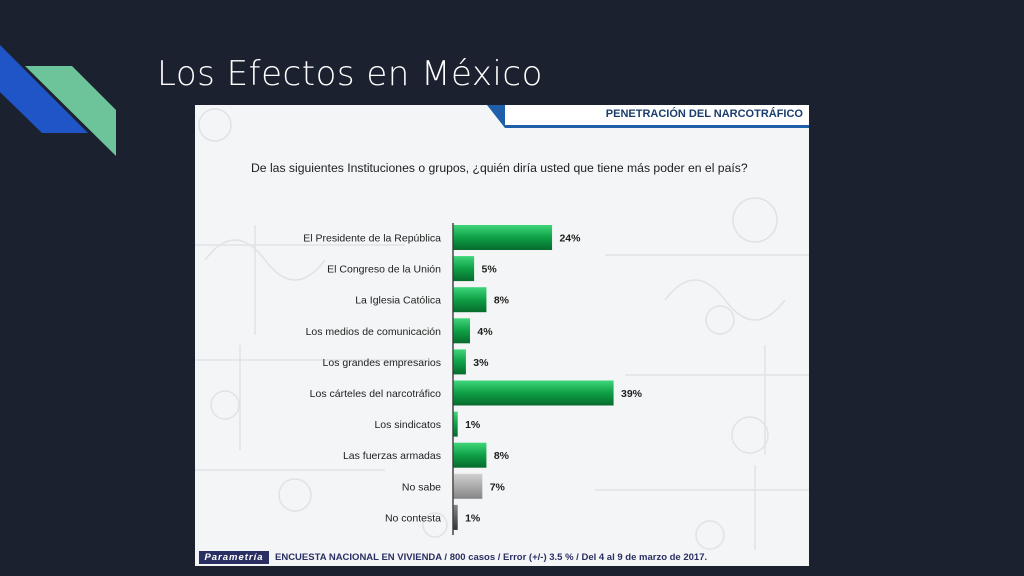  What do you see at coordinates (490, 270) in the screenshot?
I see `value-label: 5%` at bounding box center [490, 270].